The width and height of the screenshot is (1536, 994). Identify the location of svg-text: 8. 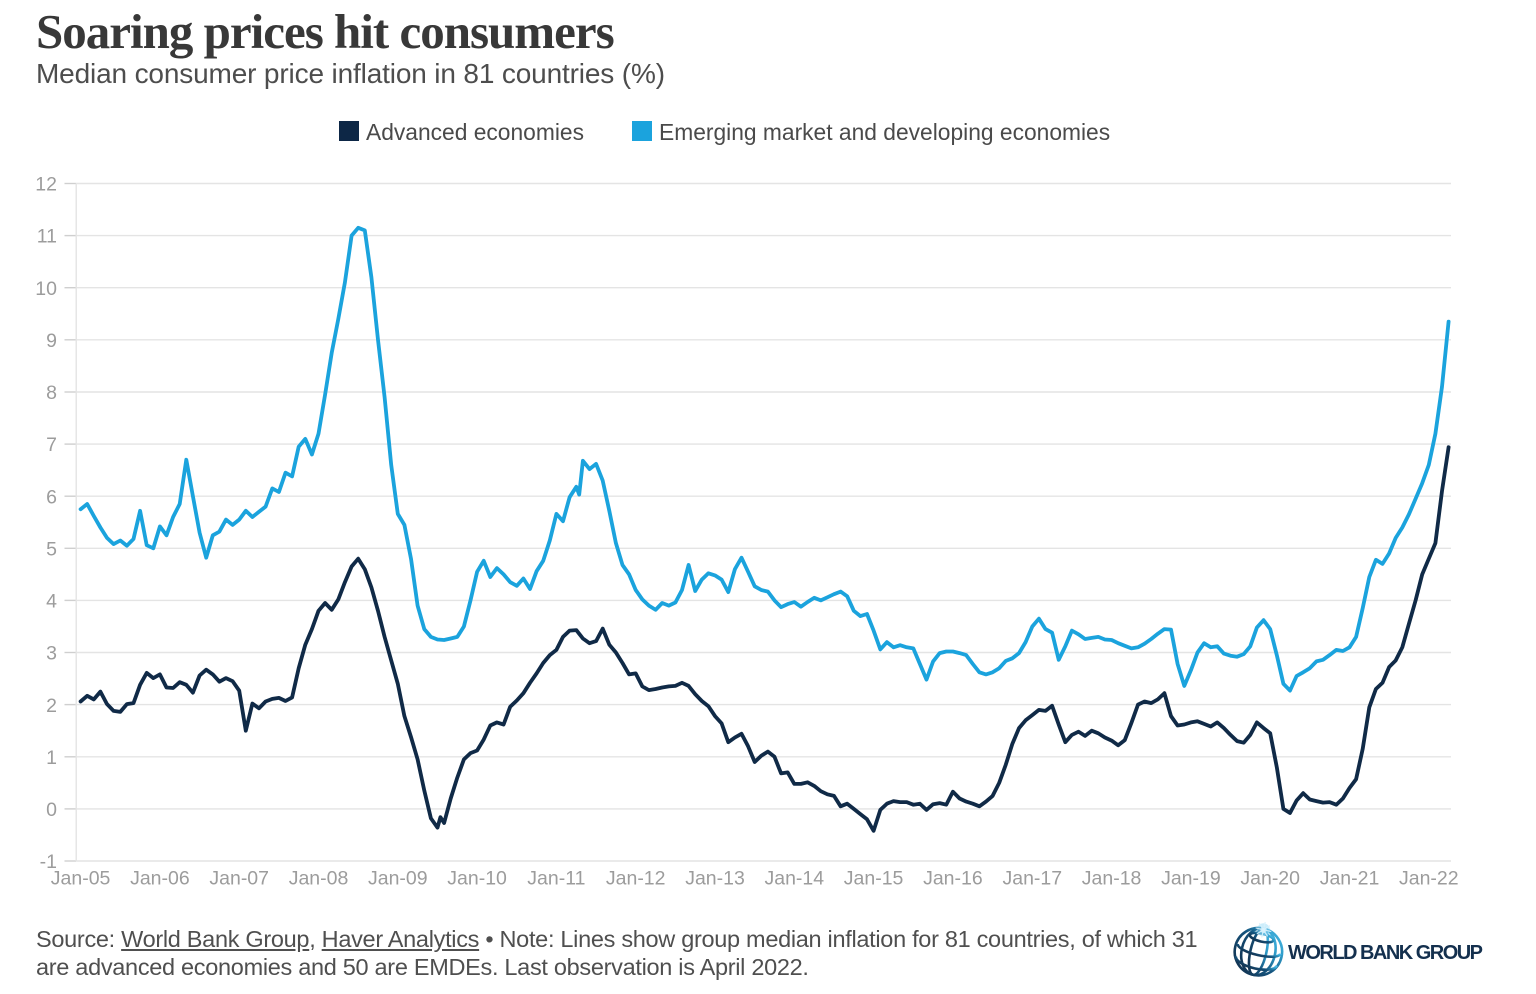
(51, 393).